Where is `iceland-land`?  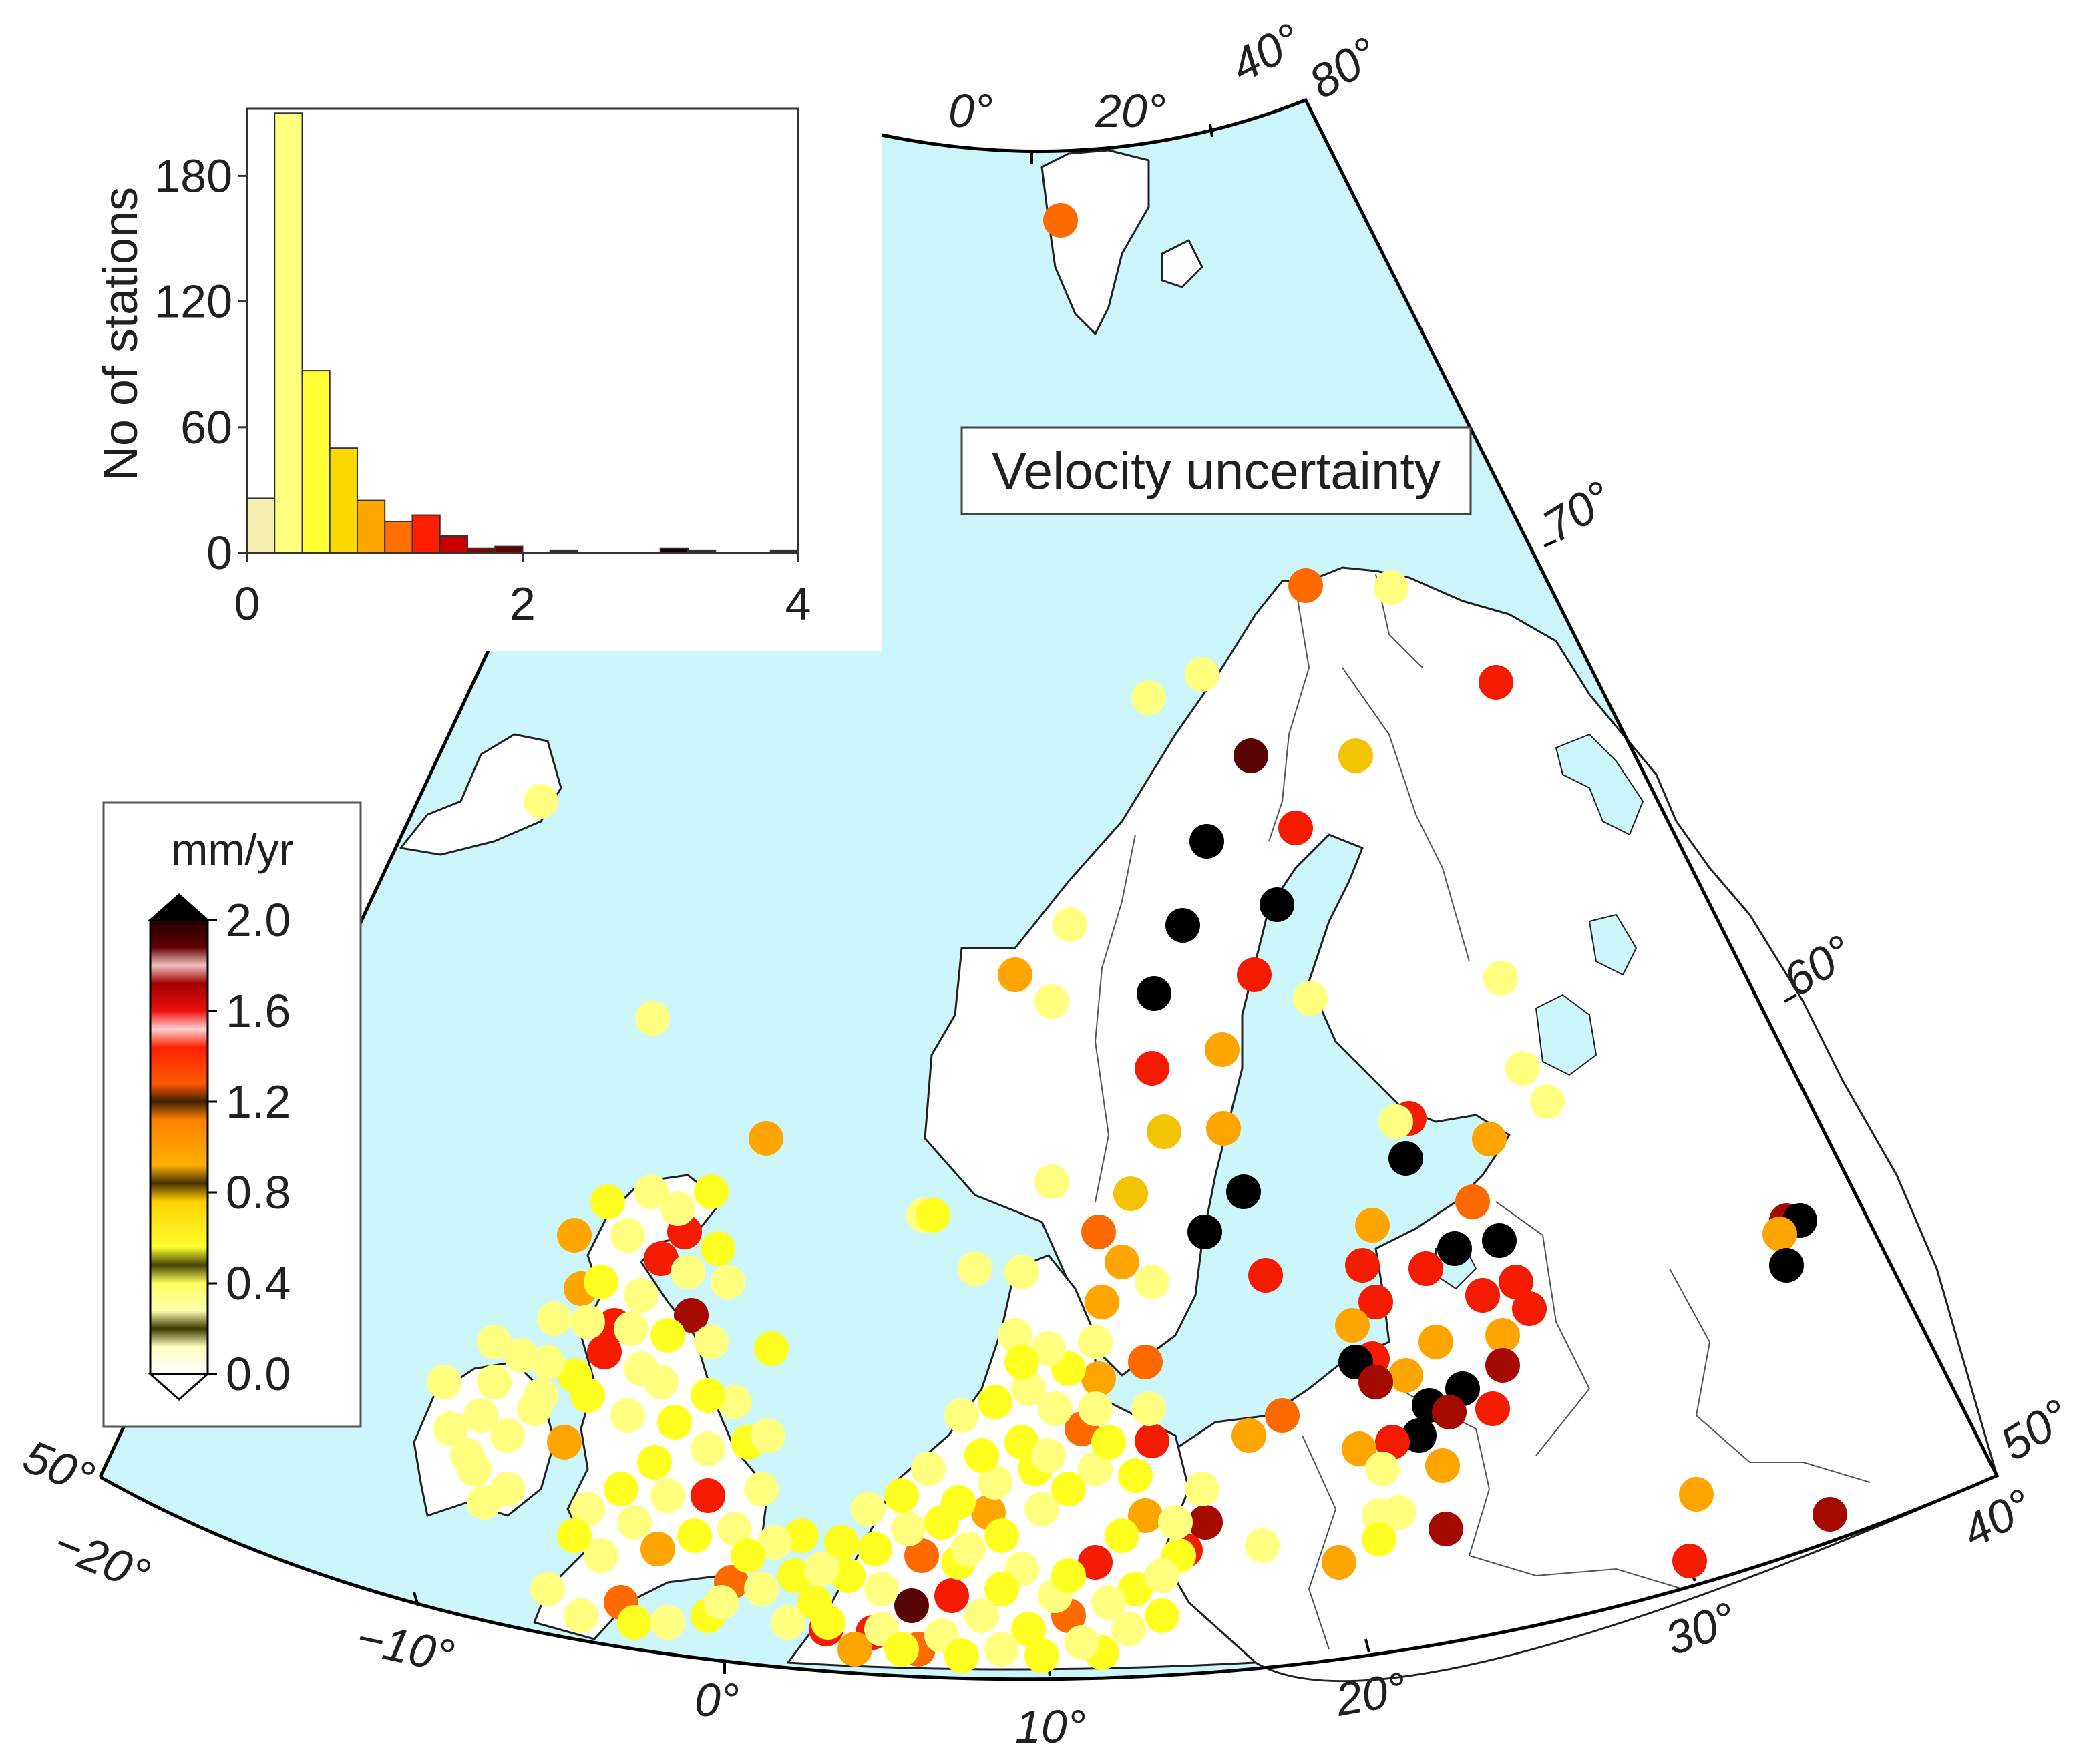 iceland-land is located at coordinates (481, 795).